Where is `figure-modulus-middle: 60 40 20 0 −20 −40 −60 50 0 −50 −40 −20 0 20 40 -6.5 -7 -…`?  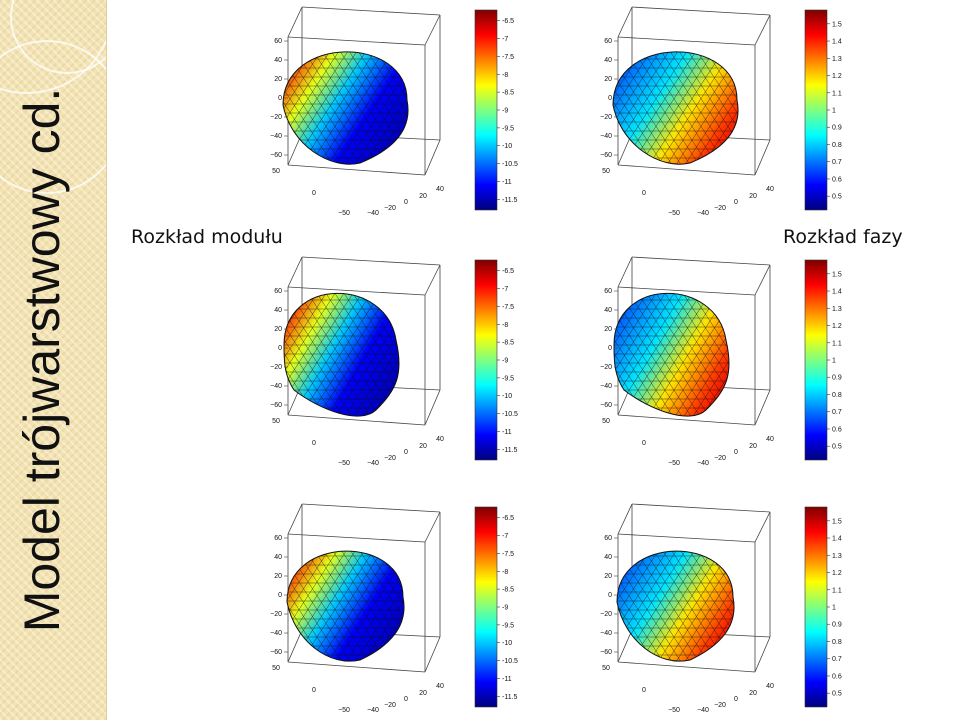
figure-modulus-middle: 60 40 20 0 −20 −40 −60 50 0 −50 −40 −20 0 20 40 -6.5 -7 -… is located at coordinates (390, 362).